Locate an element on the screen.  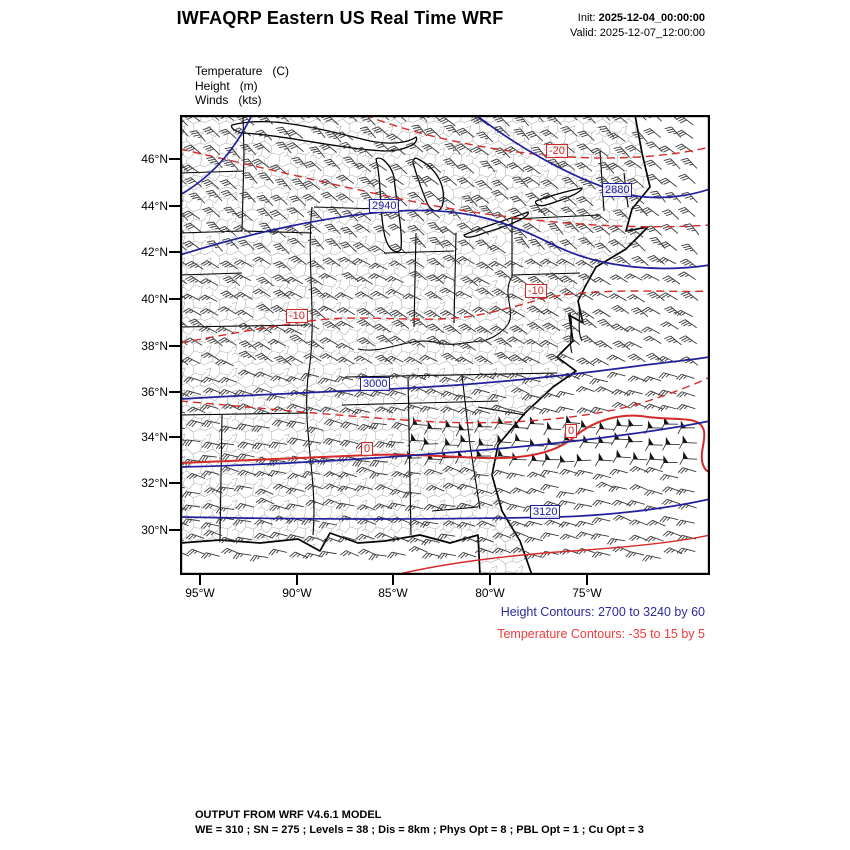
lat-label-46n: 46°N is located at coordinates (154, 159).